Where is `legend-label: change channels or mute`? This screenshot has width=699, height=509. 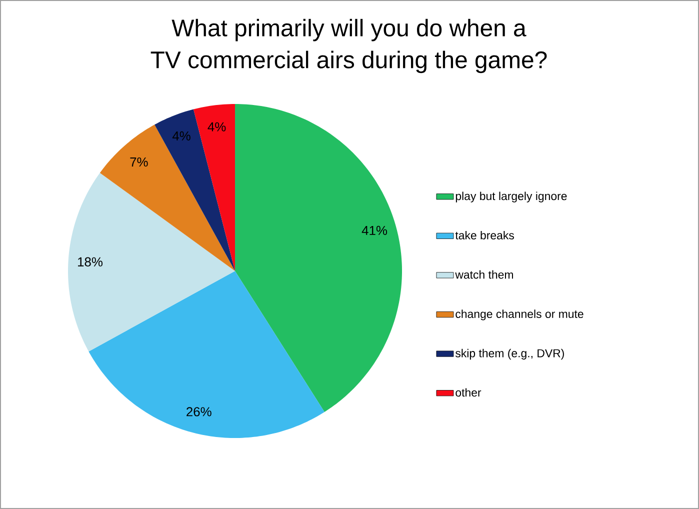
legend-label: change channels or mute is located at coordinates (520, 315).